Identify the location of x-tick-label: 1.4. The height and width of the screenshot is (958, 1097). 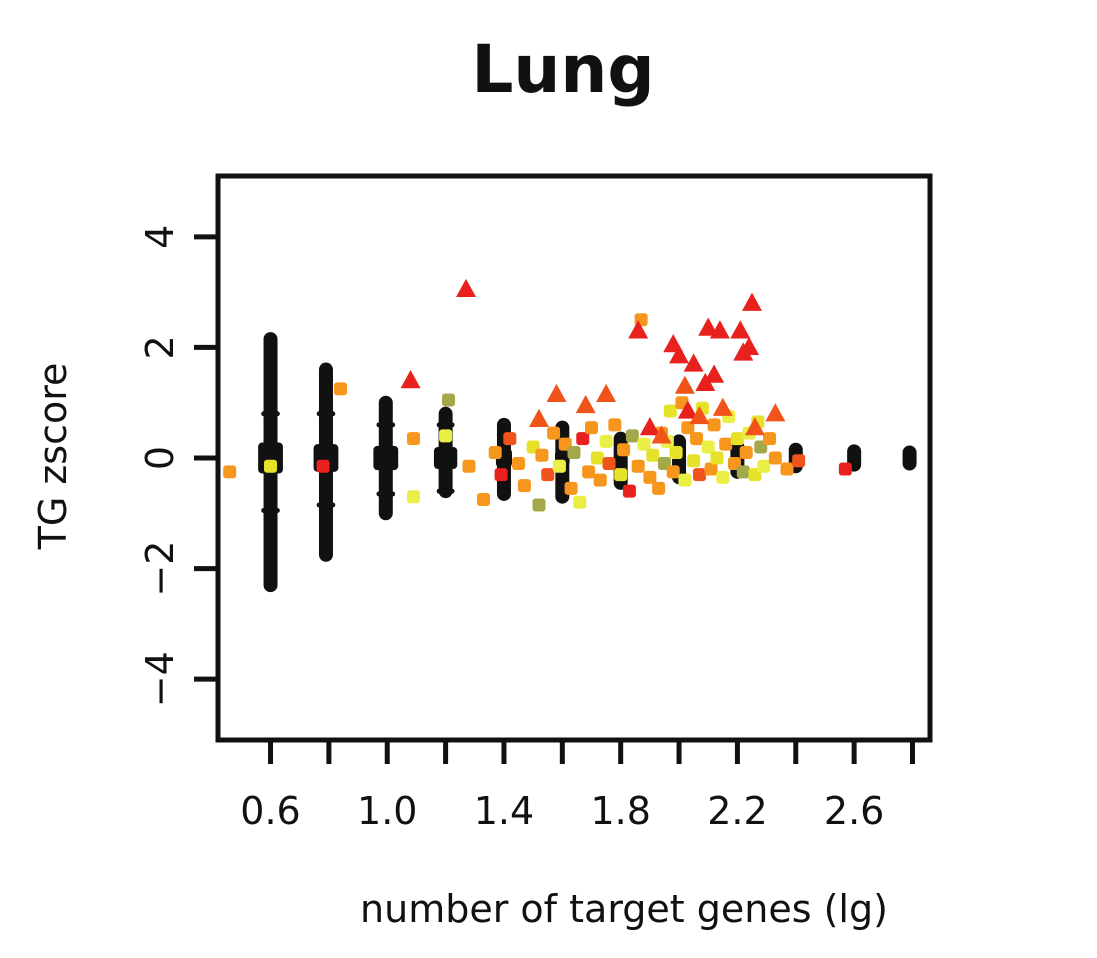
(504, 811).